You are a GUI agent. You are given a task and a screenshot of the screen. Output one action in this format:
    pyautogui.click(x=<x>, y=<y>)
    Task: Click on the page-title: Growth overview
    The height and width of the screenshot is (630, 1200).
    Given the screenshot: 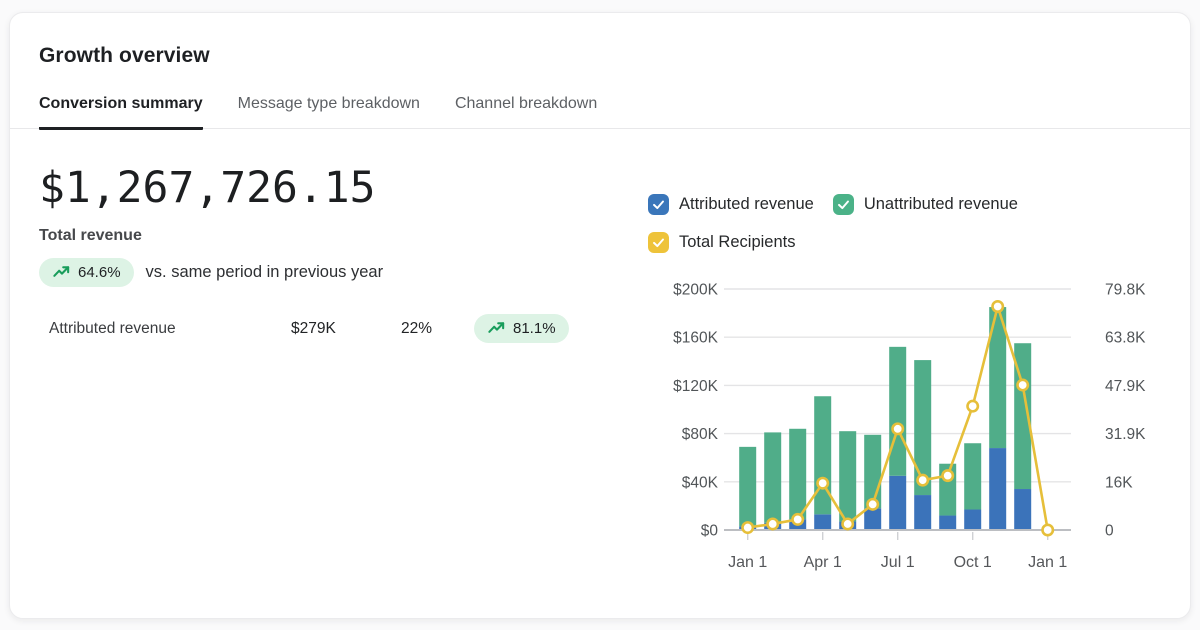 What is the action you would take?
    pyautogui.click(x=124, y=55)
    